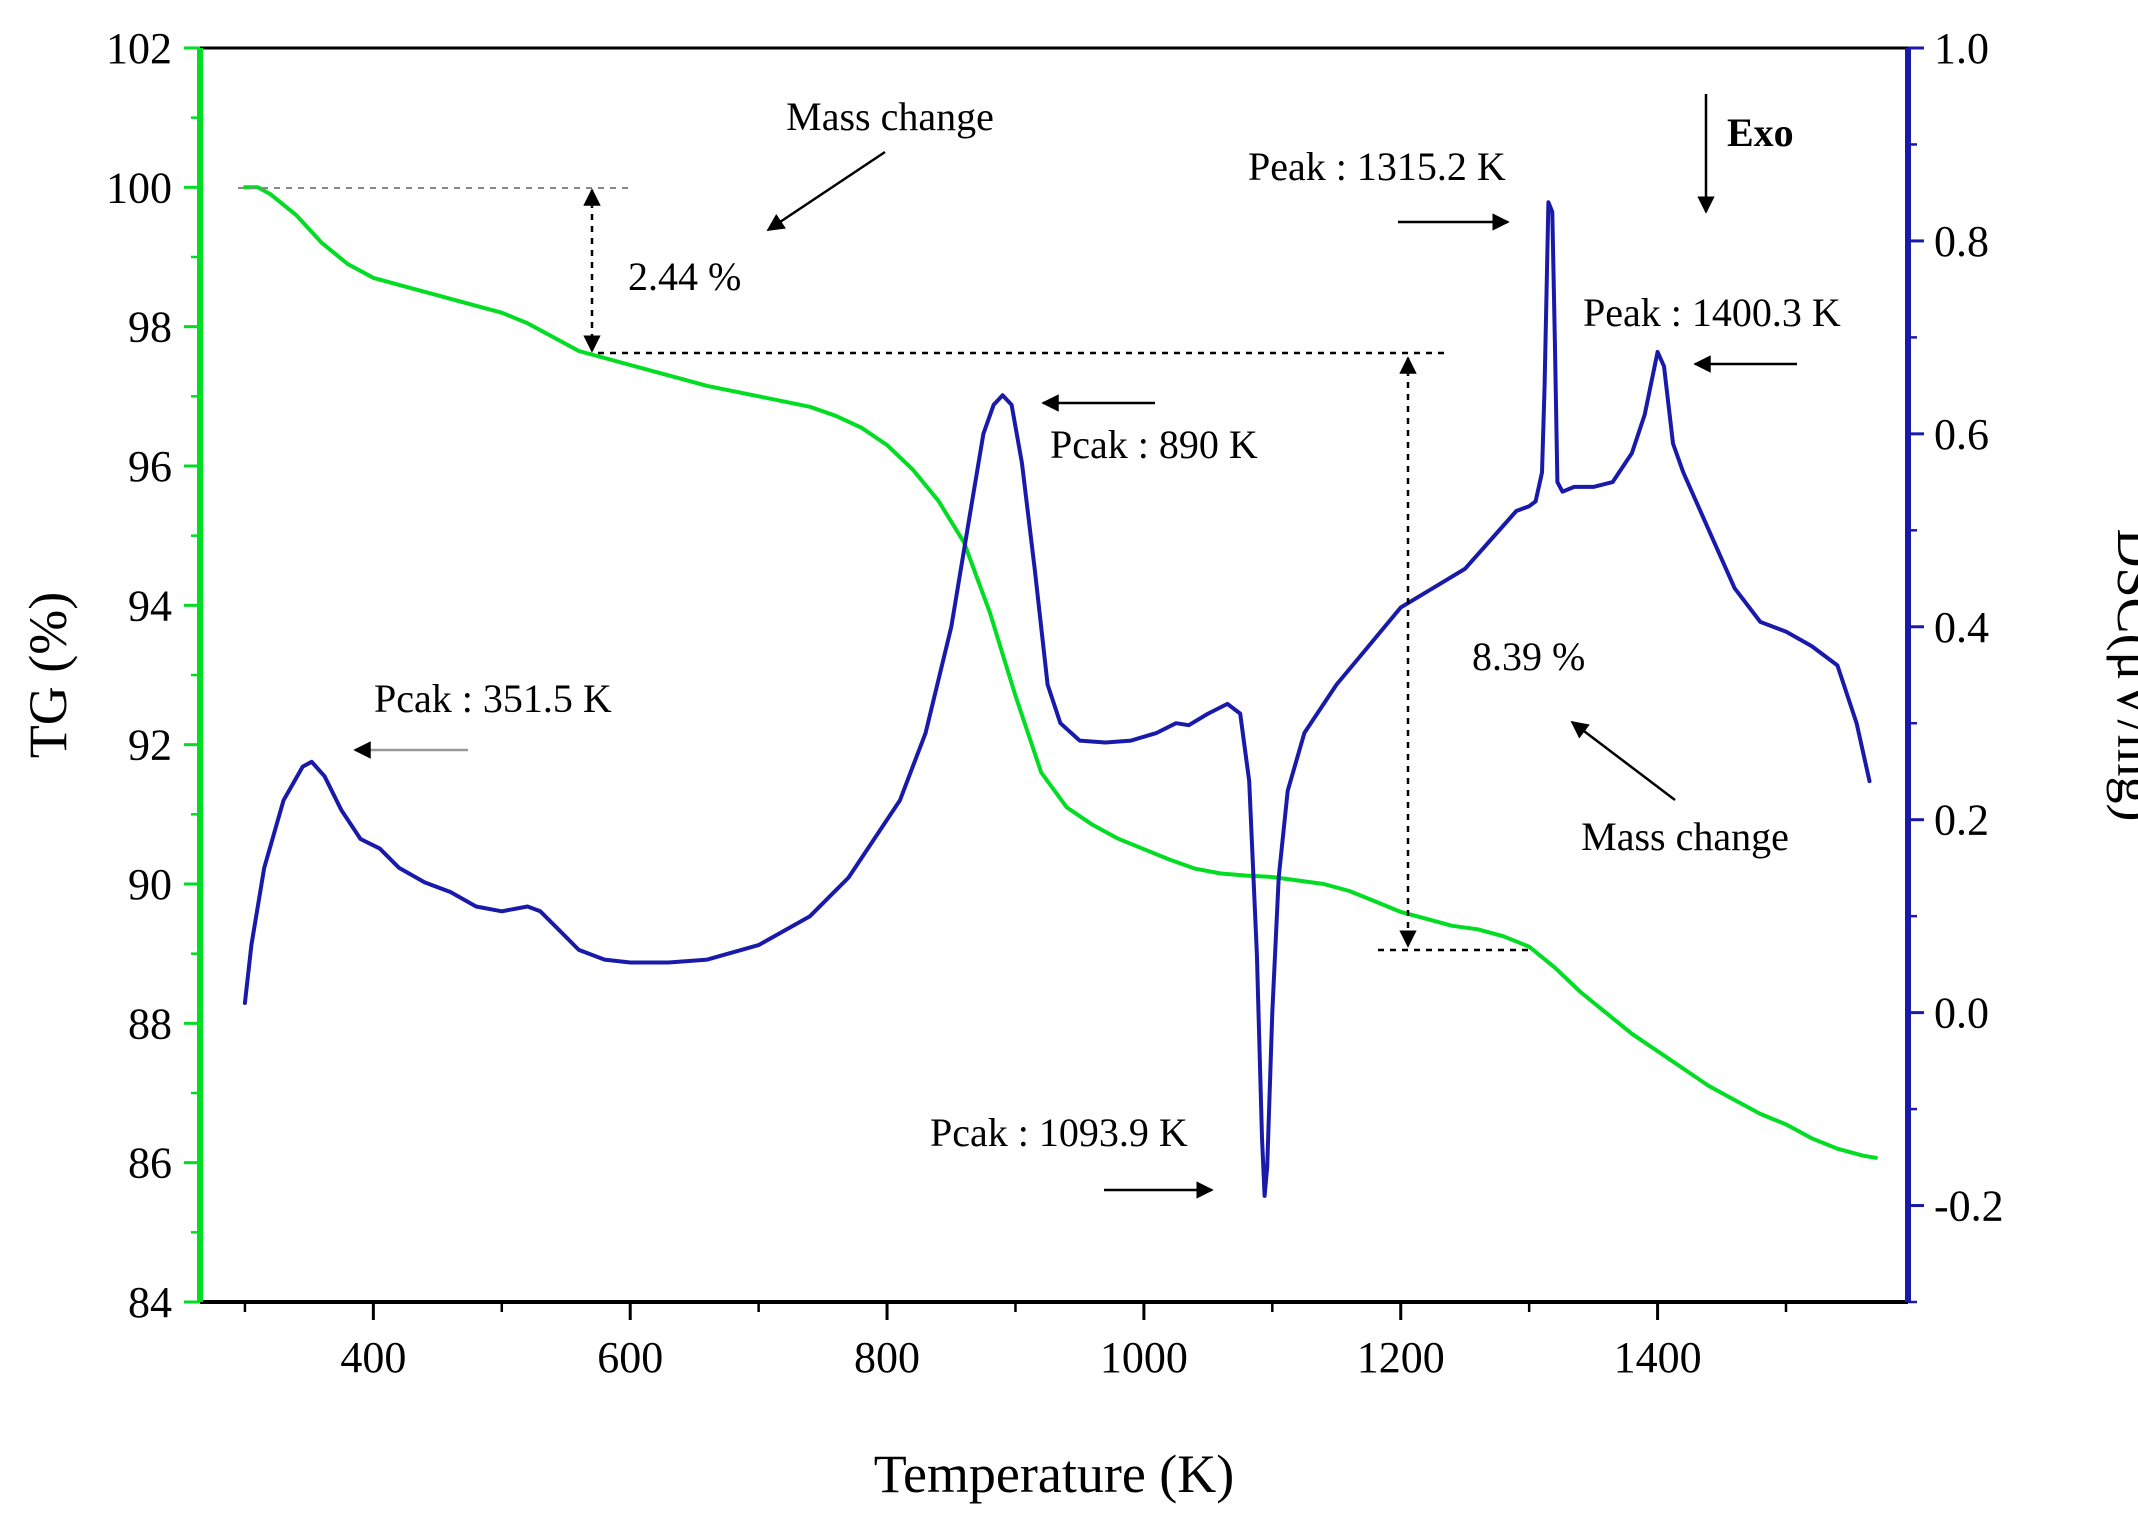 The width and height of the screenshot is (2138, 1525). What do you see at coordinates (493, 698) in the screenshot?
I see `peak-351-label: Pcak : 351.5 K` at bounding box center [493, 698].